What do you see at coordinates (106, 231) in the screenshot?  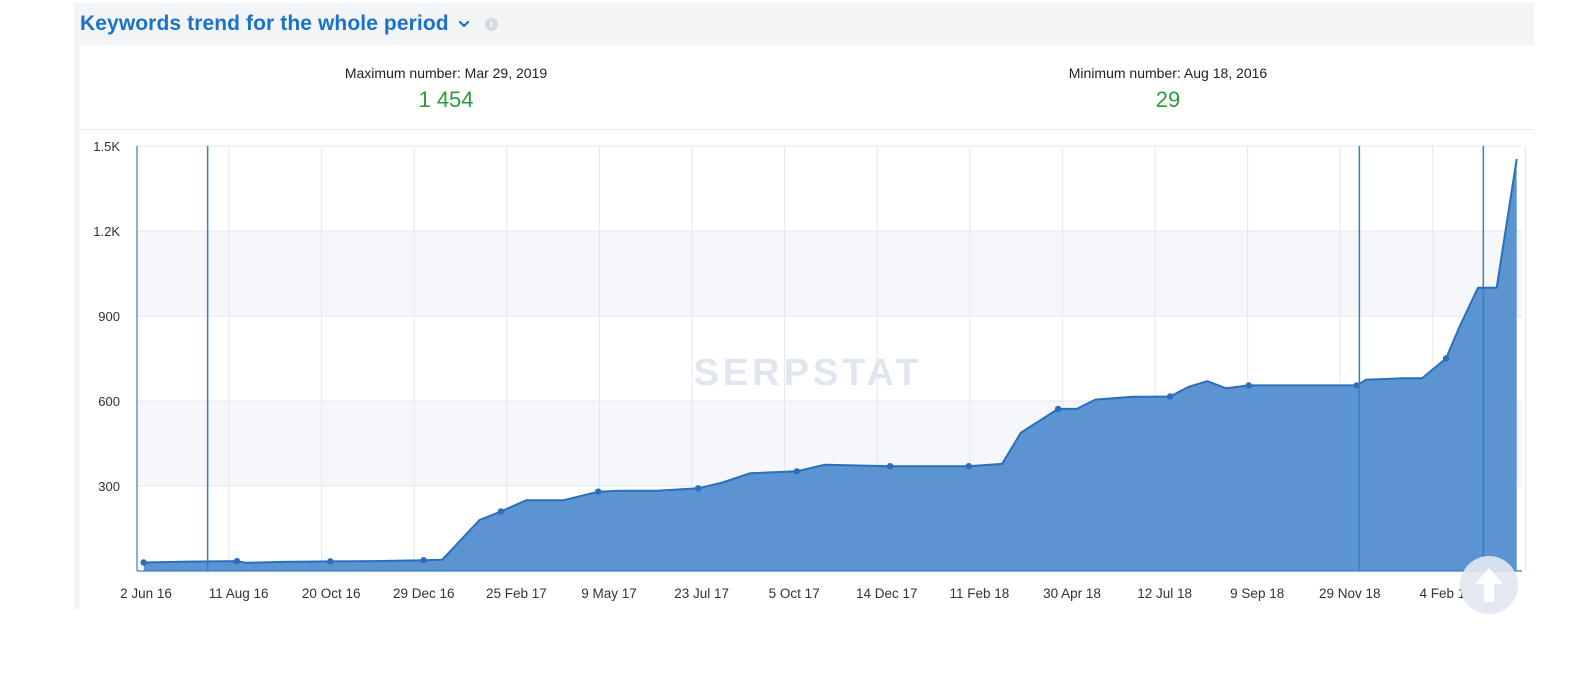 I see `y-tick-label: 1.2K` at bounding box center [106, 231].